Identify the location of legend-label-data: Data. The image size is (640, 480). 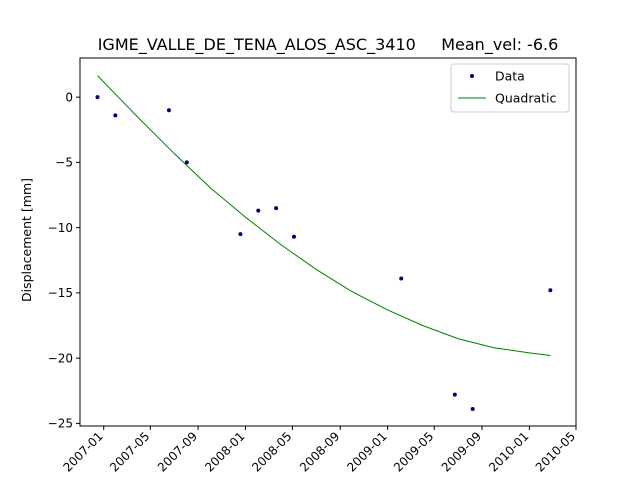
(510, 76).